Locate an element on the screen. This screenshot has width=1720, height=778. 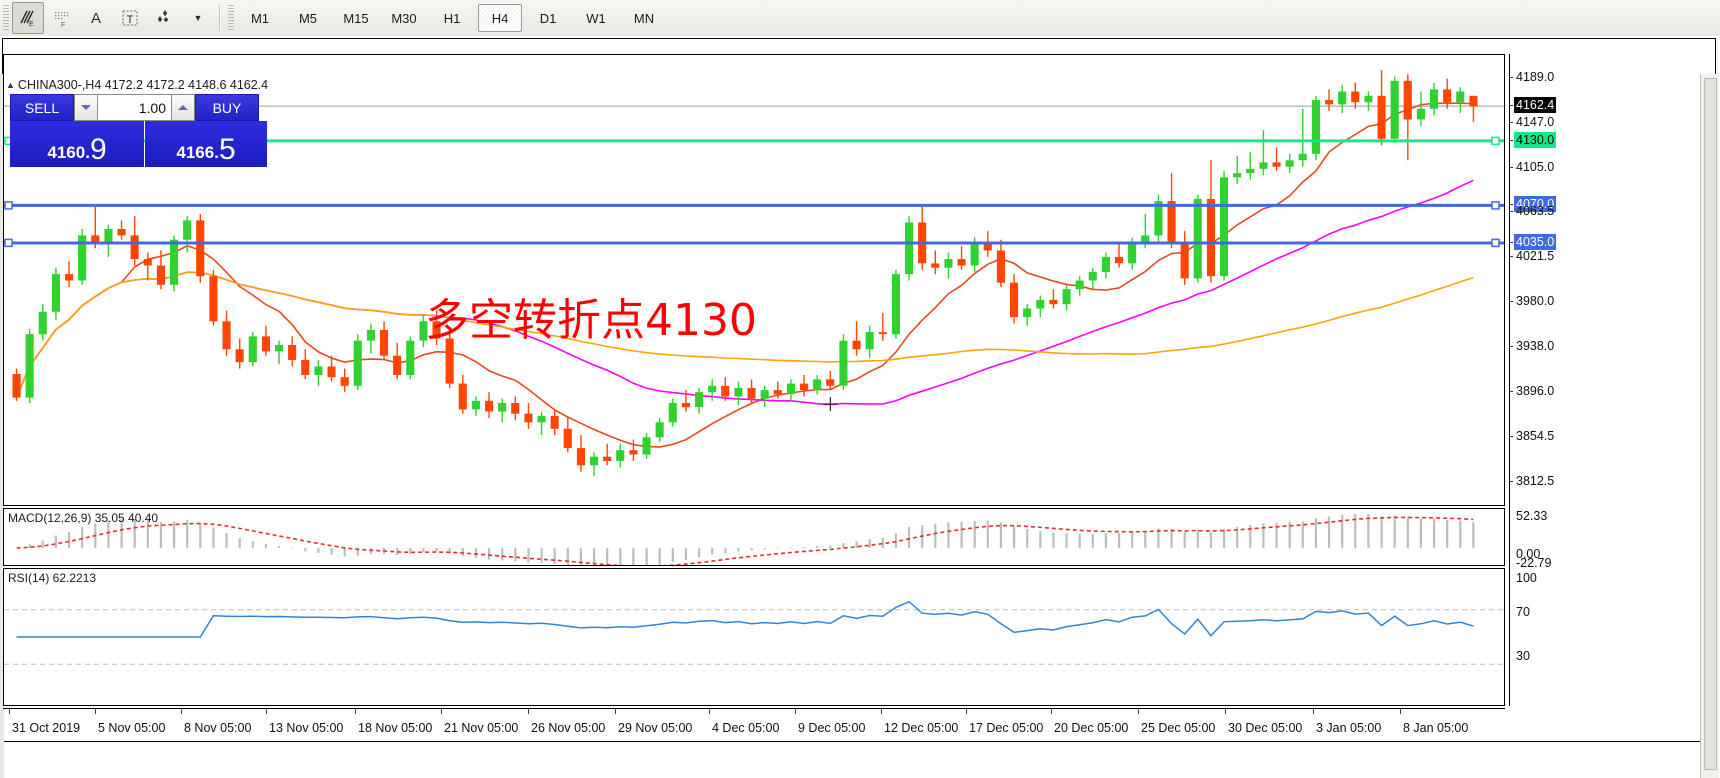
volume-input: 1.00 is located at coordinates (134, 107).